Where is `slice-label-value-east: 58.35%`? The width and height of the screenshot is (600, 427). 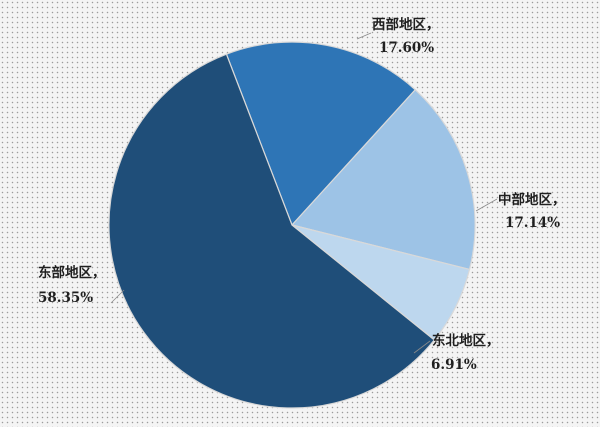
slice-label-value-east: 58.35% is located at coordinates (65, 298).